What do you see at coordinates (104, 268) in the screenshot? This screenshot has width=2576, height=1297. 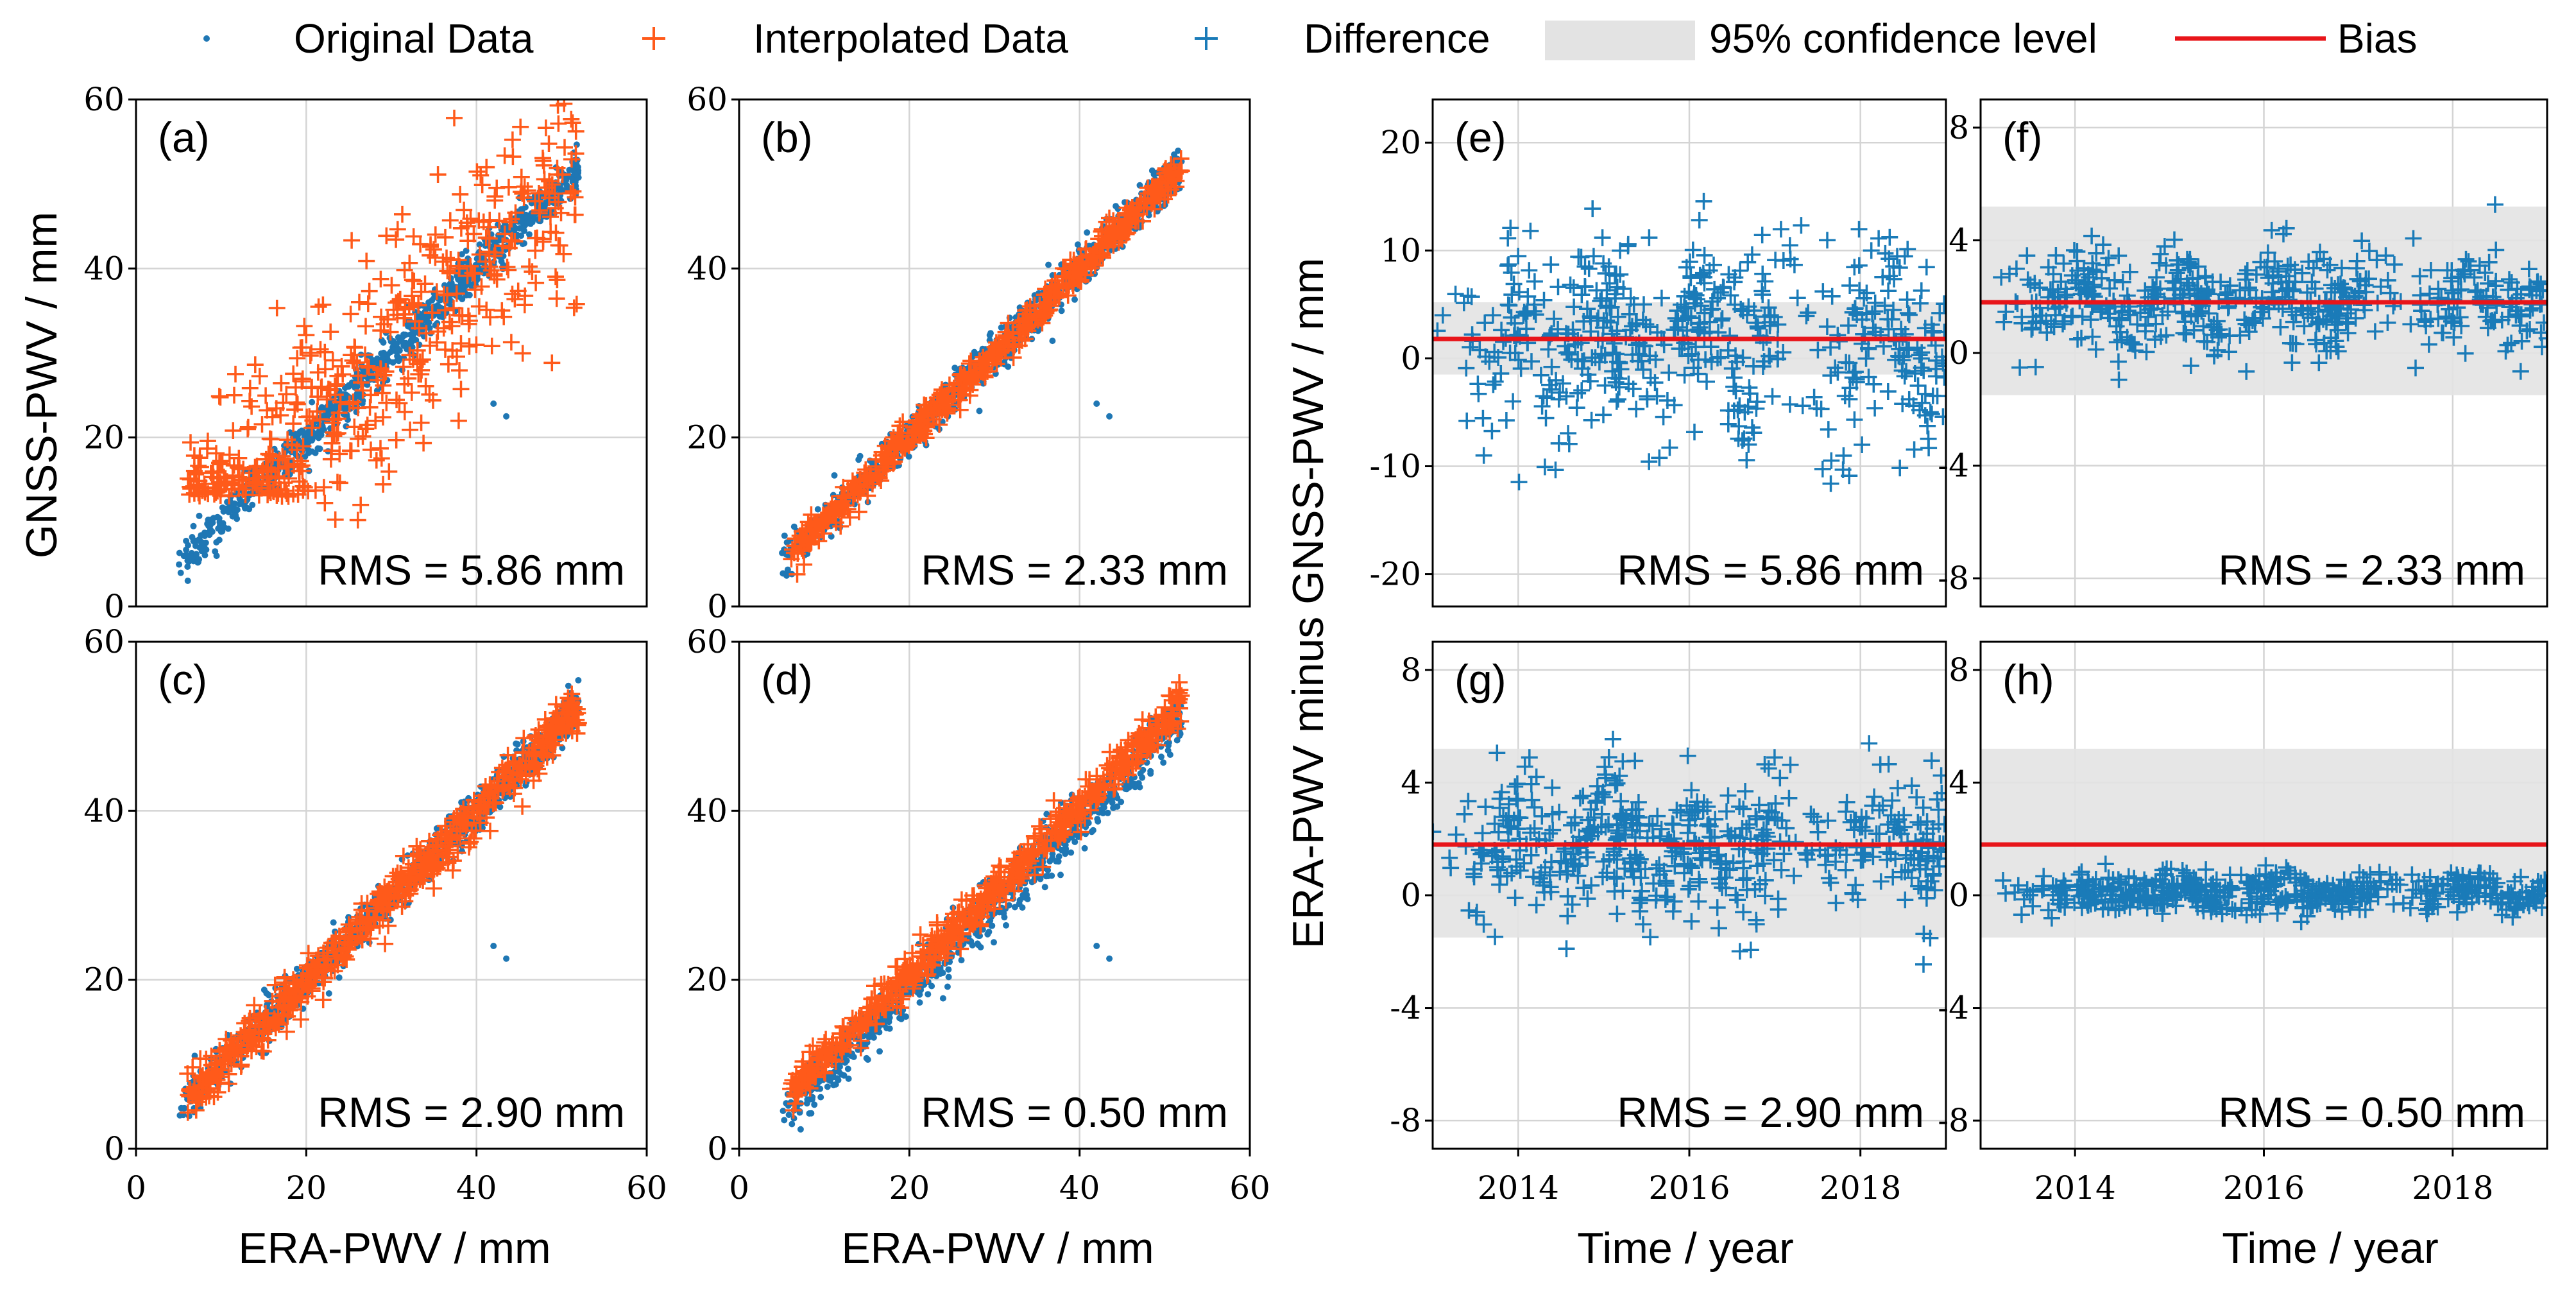 I see `y-tick-label: 40` at bounding box center [104, 268].